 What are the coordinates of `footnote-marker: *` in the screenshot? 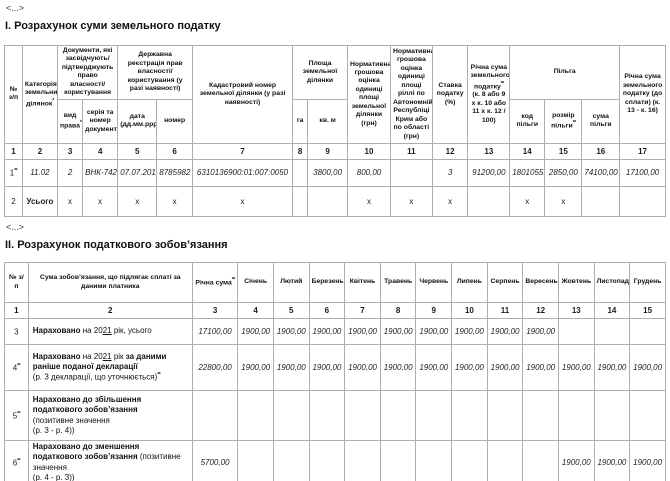 It's located at (53, 100).